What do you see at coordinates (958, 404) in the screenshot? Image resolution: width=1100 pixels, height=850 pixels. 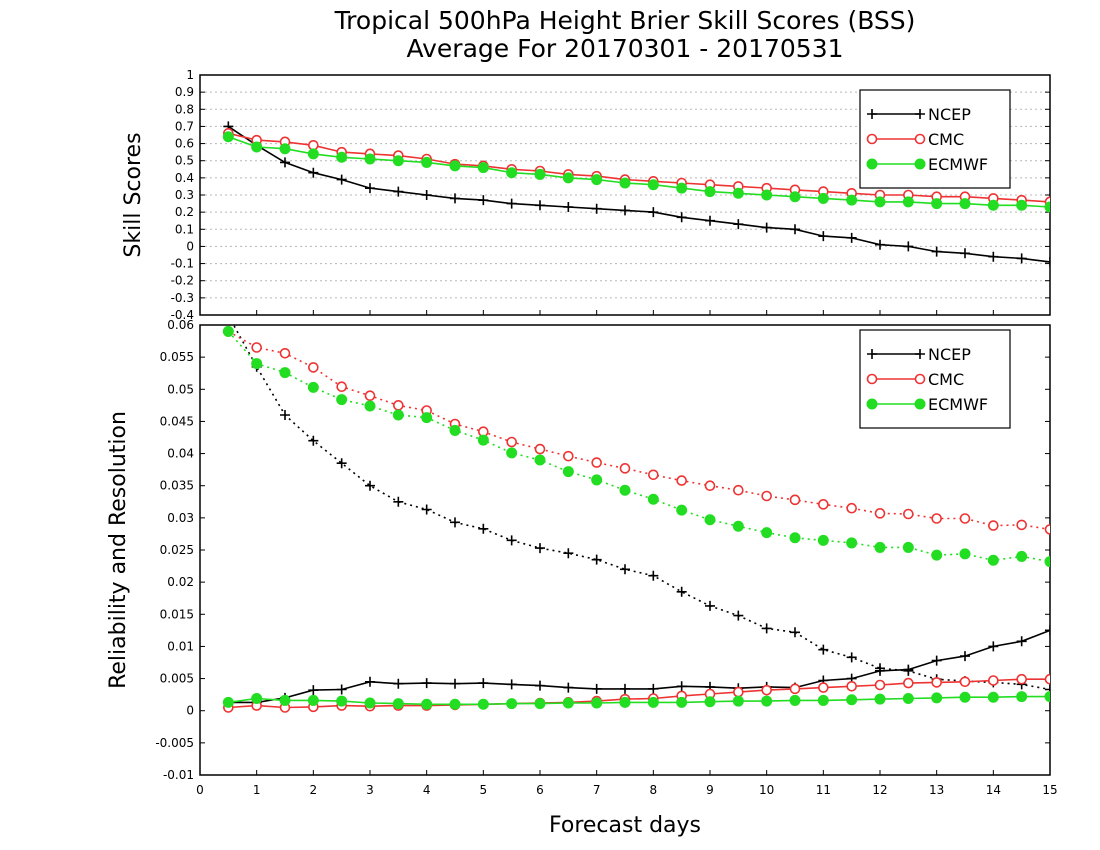 I see `bottom-legend-label: ECMWF` at bounding box center [958, 404].